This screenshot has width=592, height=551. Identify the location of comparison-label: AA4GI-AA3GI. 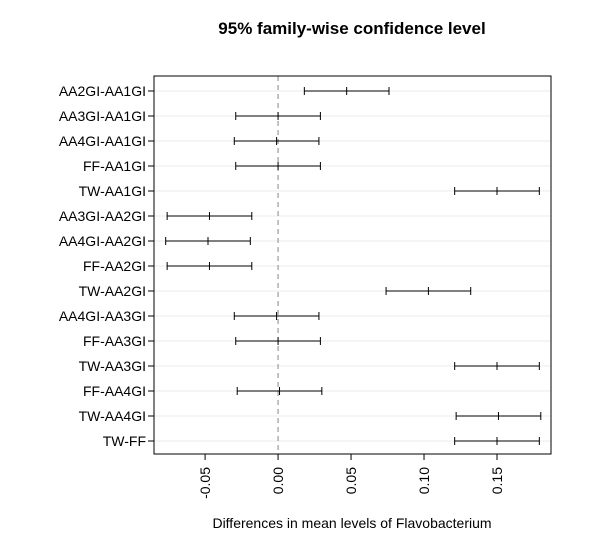
(102, 316).